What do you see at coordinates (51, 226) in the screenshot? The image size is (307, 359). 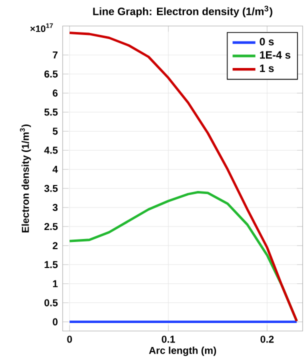 I see `y-tick-label: 2.5` at bounding box center [51, 226].